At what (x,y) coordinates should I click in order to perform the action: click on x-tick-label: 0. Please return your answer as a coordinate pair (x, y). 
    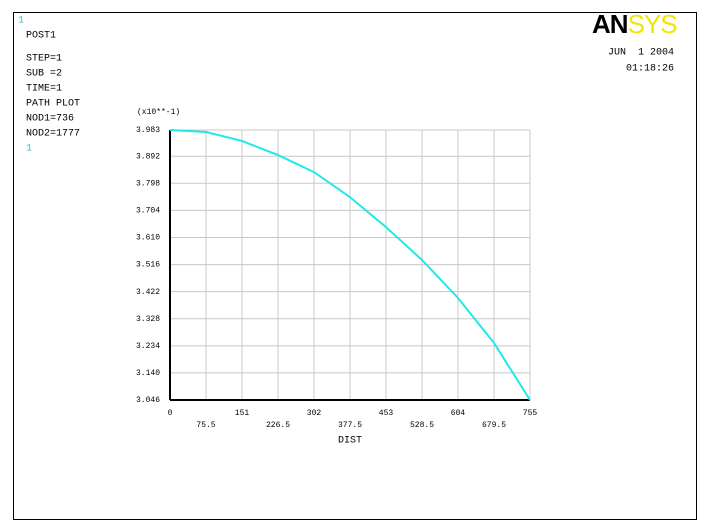
    Looking at the image, I should click on (170, 413).